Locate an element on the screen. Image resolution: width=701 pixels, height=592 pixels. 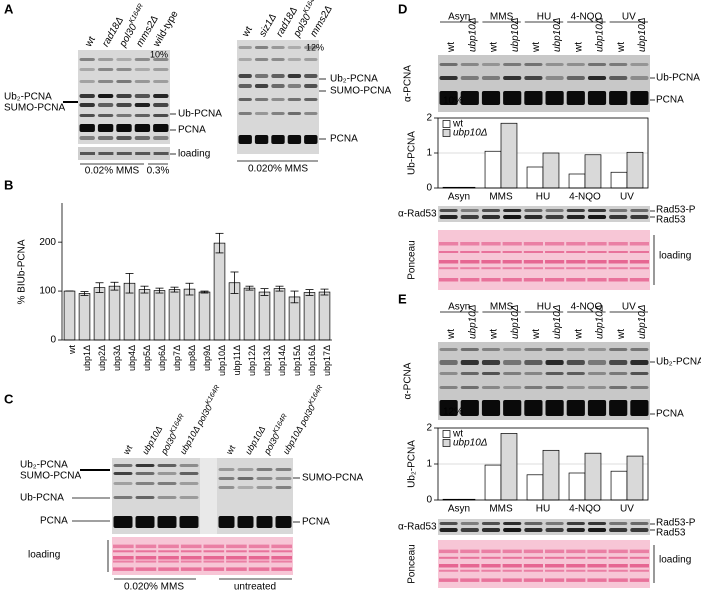
y-tick-label: 0 is located at coordinates (429, 500).